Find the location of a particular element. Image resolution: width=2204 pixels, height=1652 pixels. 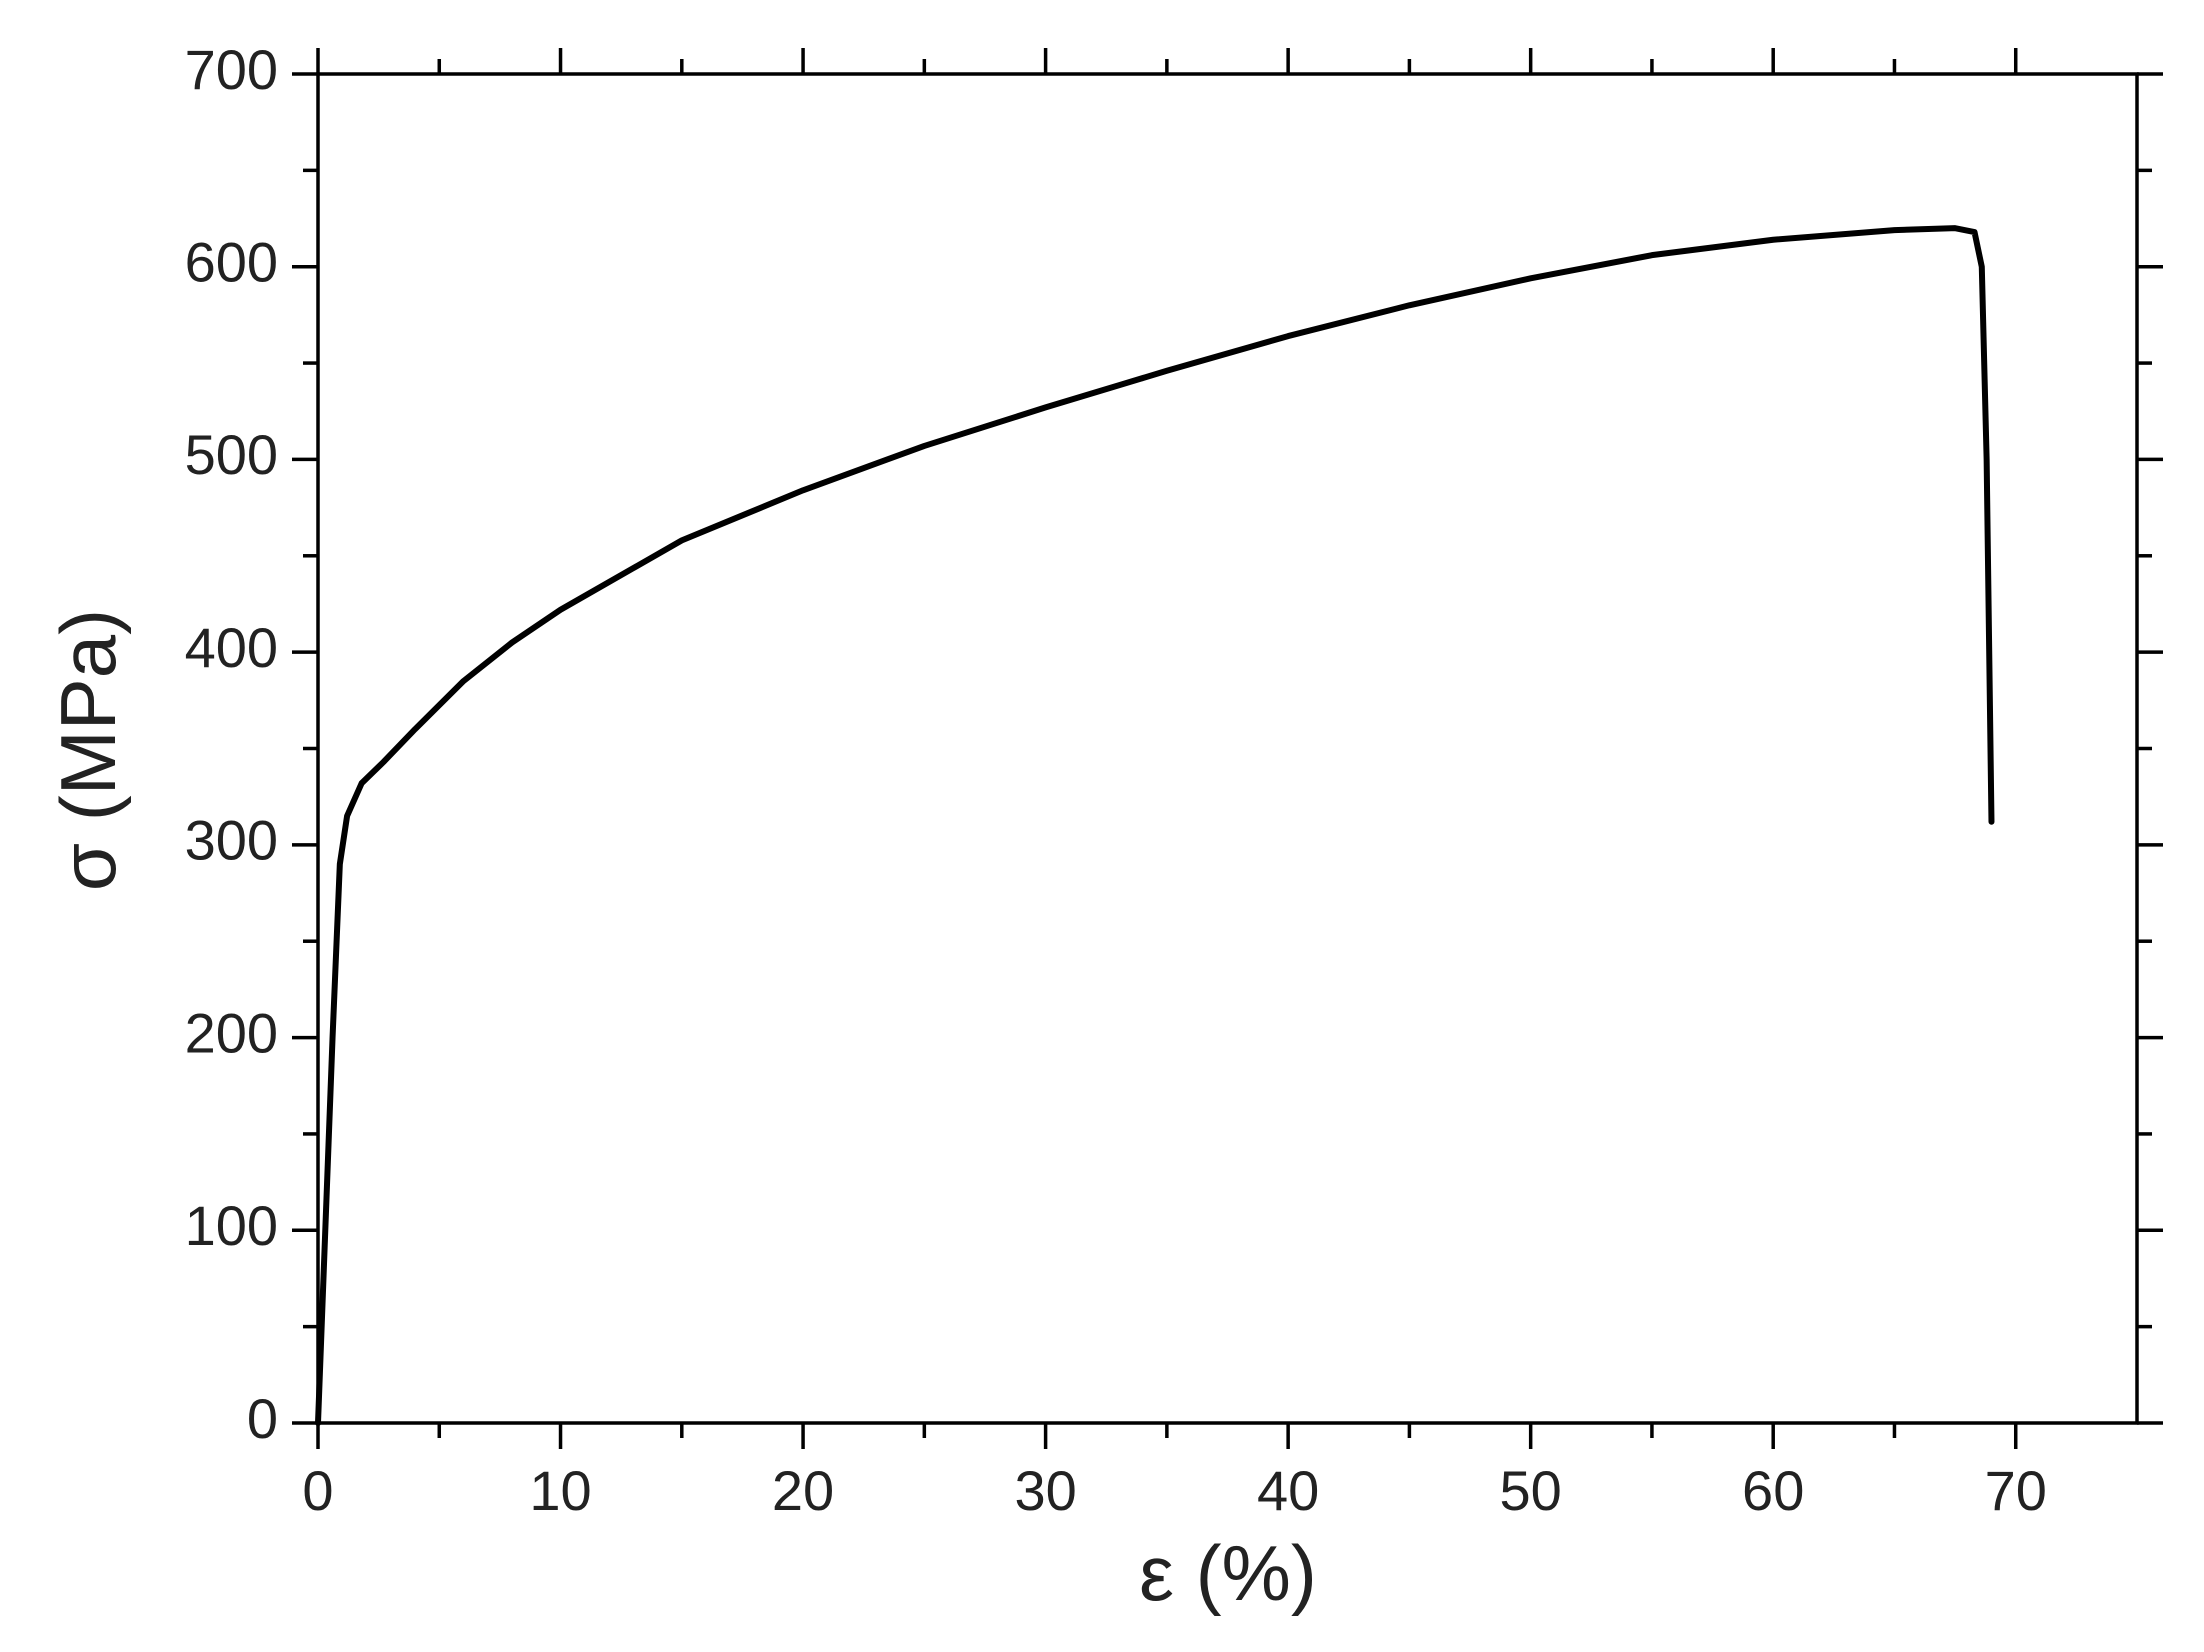

y-tick-label: 400 is located at coordinates (231, 647).